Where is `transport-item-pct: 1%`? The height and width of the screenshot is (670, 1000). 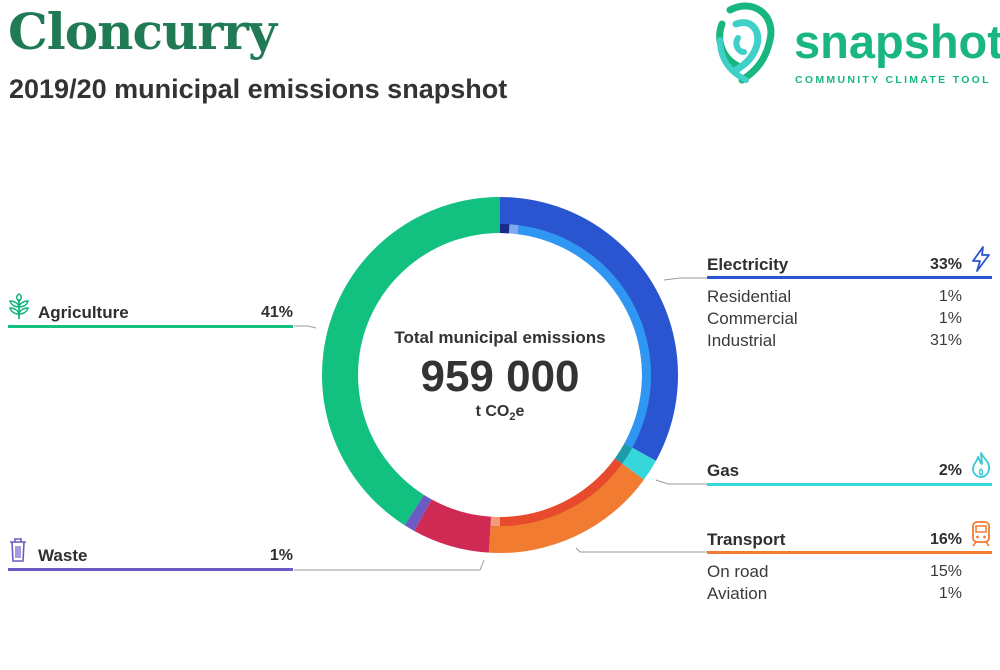
transport-item-pct: 1% is located at coordinates (950, 593).